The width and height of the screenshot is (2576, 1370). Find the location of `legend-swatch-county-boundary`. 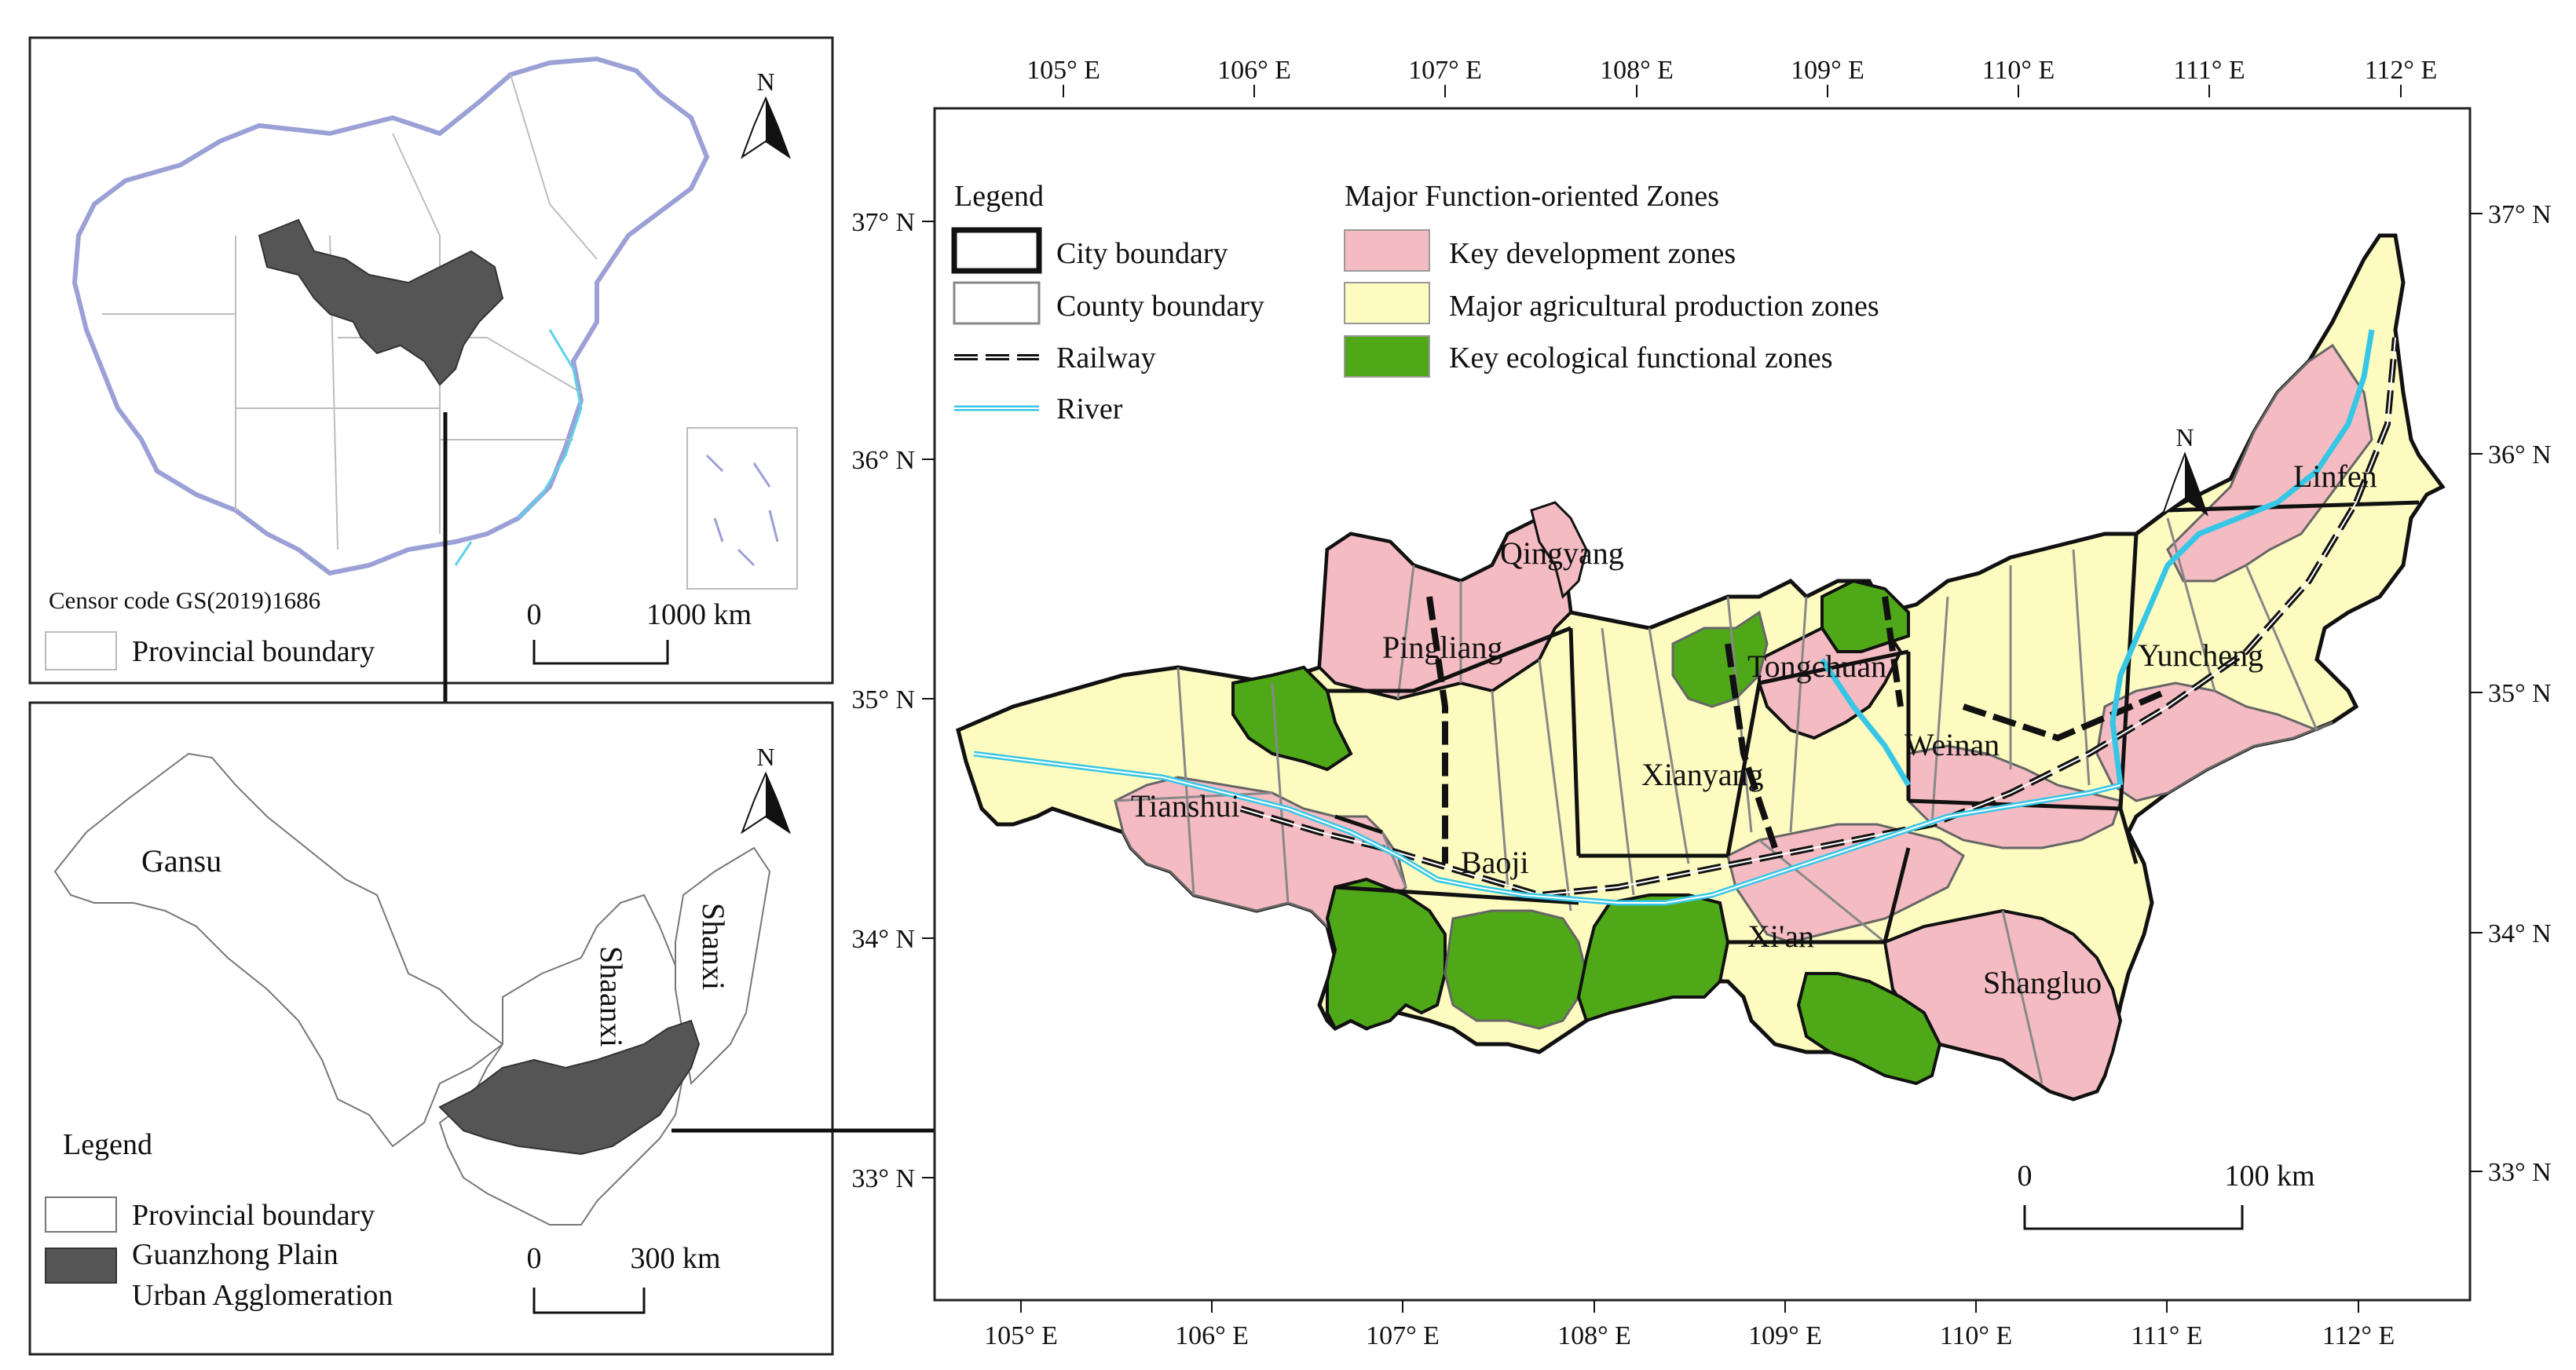

legend-swatch-county-boundary is located at coordinates (997, 303).